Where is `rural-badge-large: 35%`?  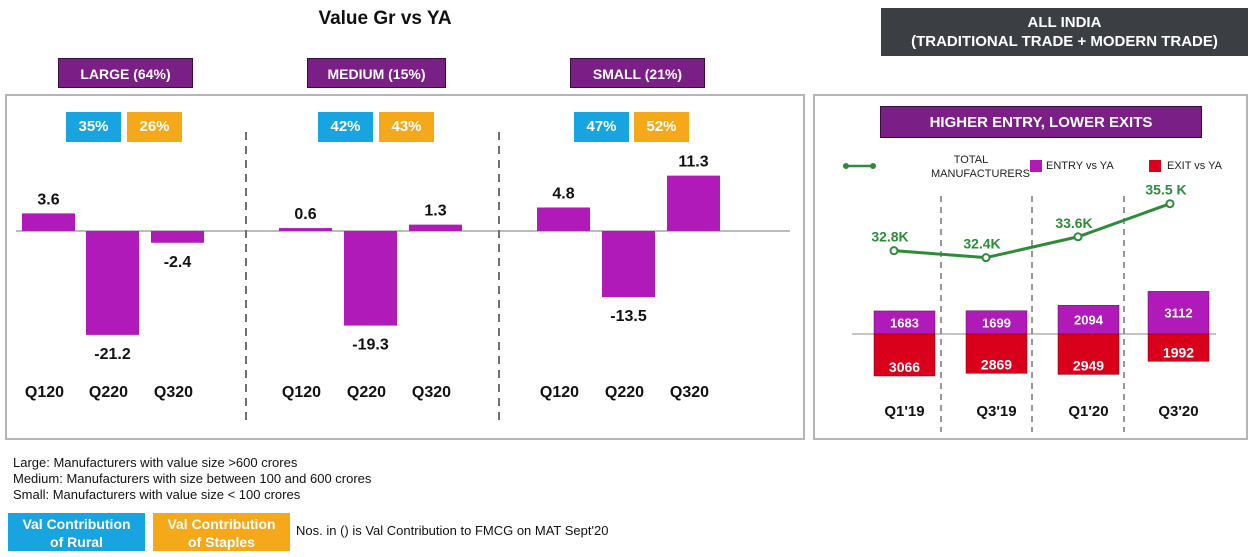 rural-badge-large: 35% is located at coordinates (93, 127).